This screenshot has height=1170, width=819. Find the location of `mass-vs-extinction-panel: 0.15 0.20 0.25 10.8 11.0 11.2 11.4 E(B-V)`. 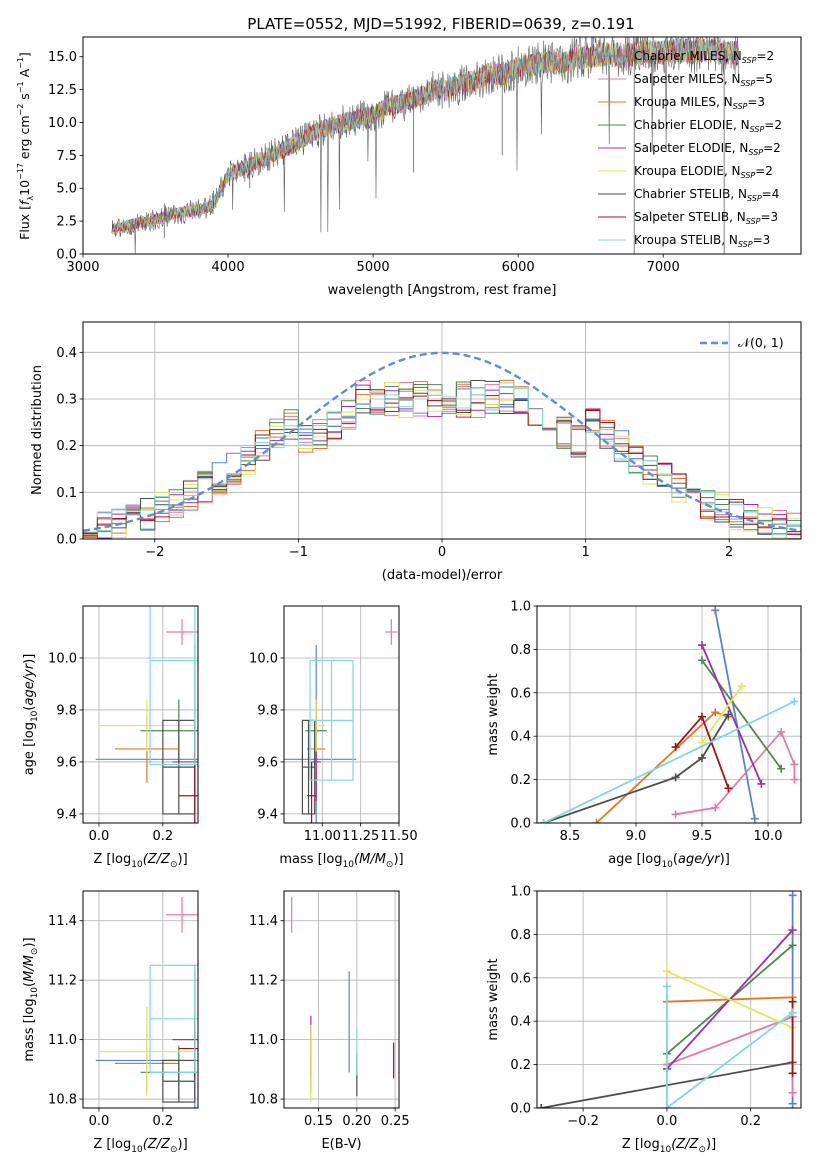

mass-vs-extinction-panel: 0.15 0.20 0.25 10.8 11.0 11.2 11.4 E(B-V) is located at coordinates (329, 1021).